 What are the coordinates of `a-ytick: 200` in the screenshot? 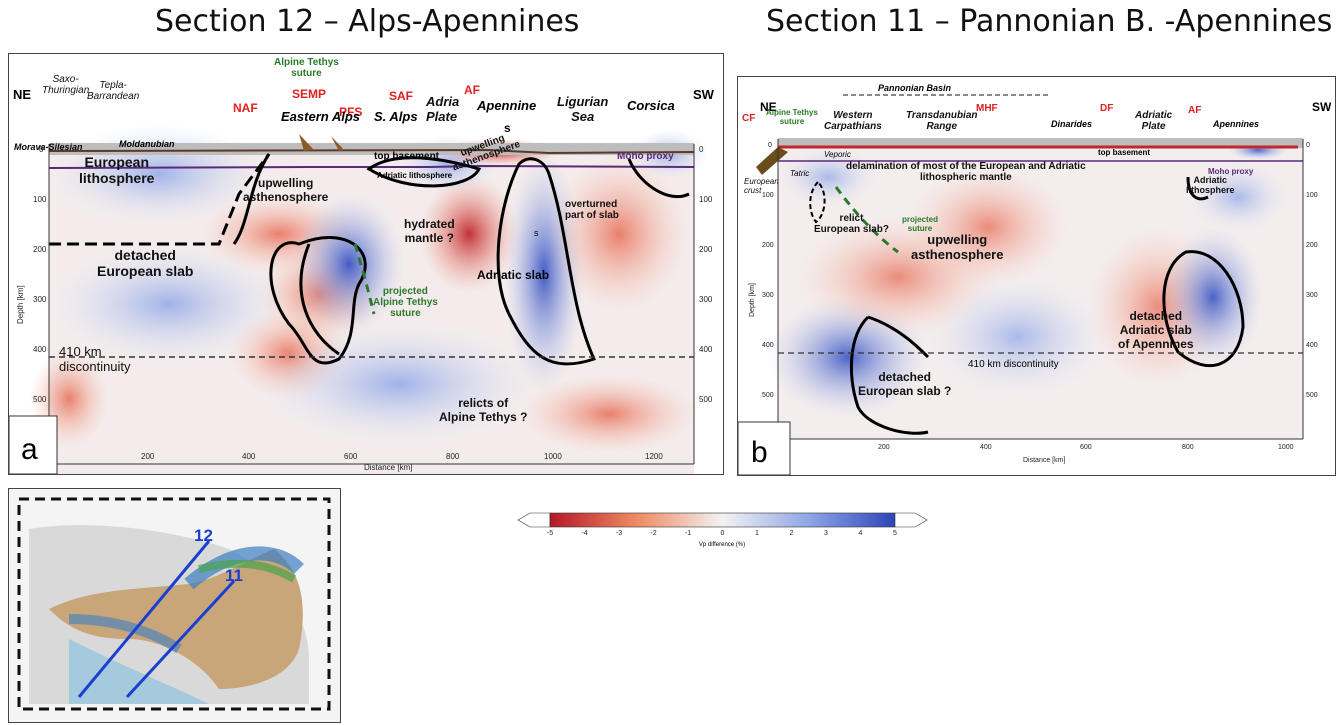 It's located at (40, 249).